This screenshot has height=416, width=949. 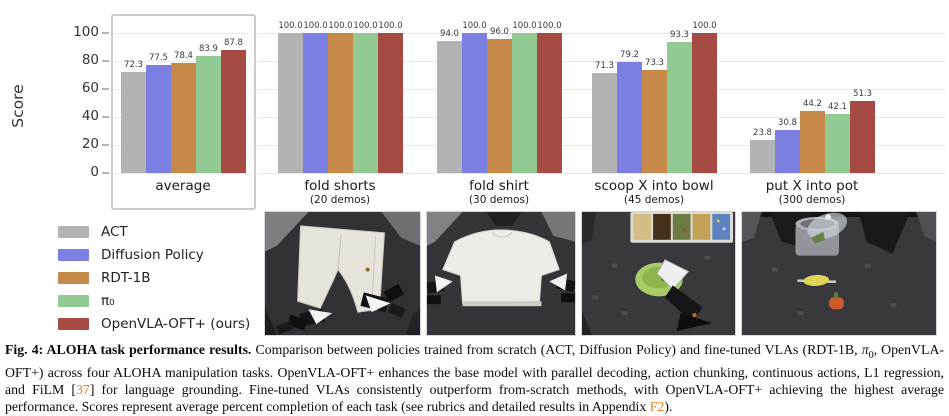 I want to click on group-label-average: average, so click(x=183, y=186).